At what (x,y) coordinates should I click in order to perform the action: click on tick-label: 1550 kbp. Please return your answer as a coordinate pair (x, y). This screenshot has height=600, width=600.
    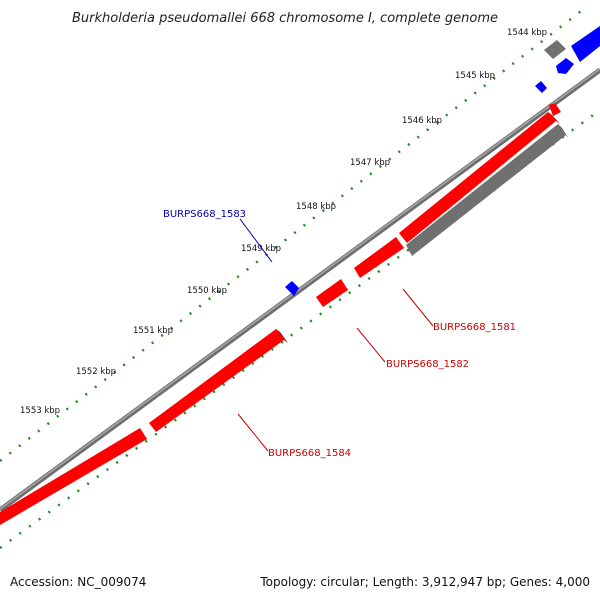
    Looking at the image, I should click on (207, 291).